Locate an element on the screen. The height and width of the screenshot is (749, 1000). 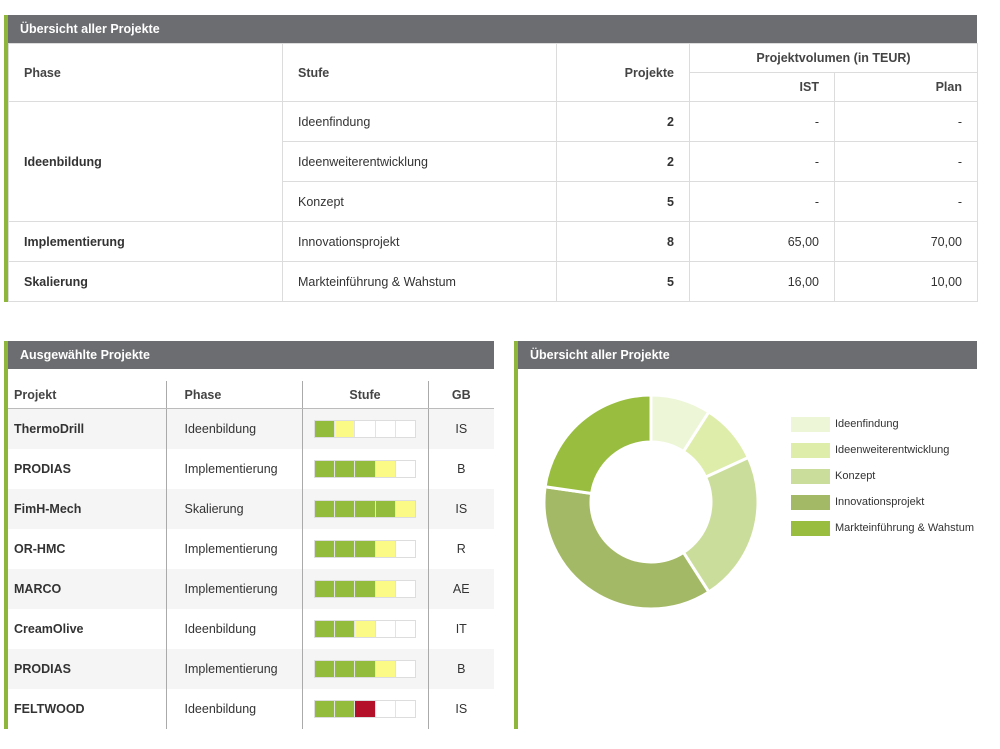
project-name: FELTWOOD is located at coordinates (87, 708).